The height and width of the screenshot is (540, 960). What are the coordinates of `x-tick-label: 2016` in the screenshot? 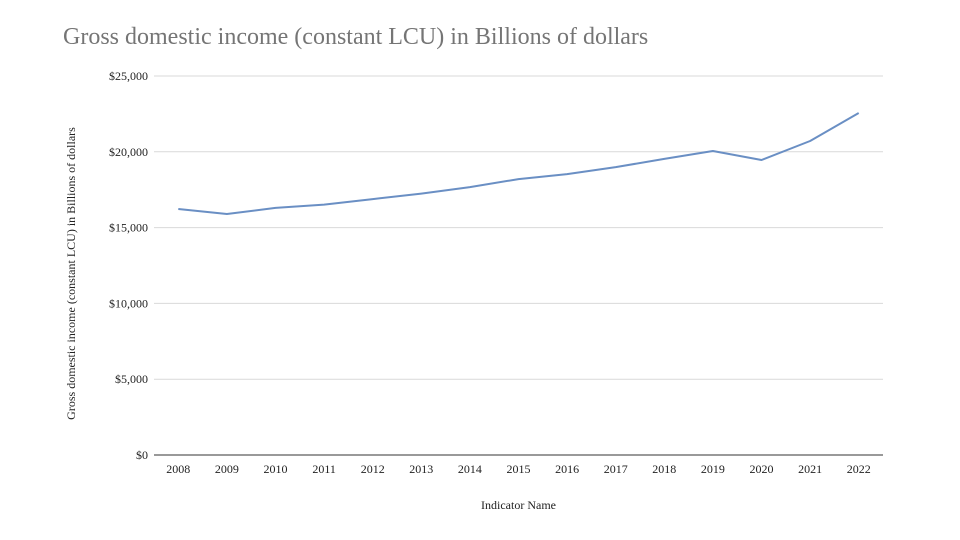 It's located at (567, 469).